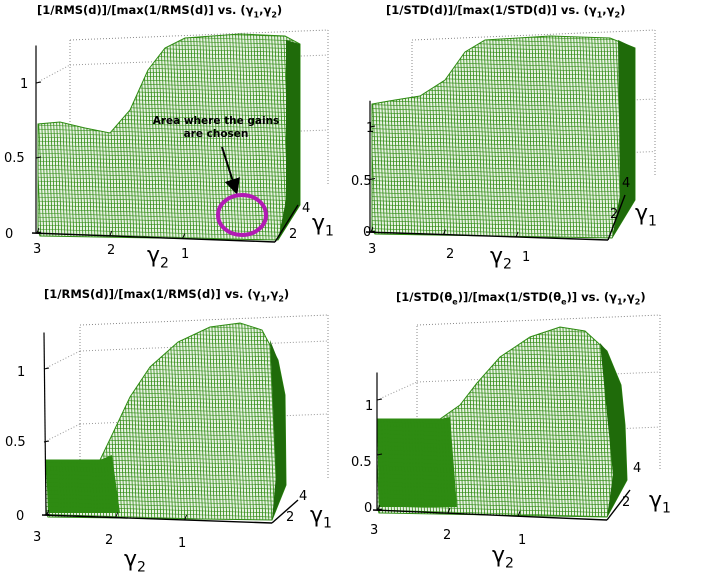 The width and height of the screenshot is (702, 581). What do you see at coordinates (141, 567) in the screenshot?
I see `x-axis-label-sub: 2` at bounding box center [141, 567].